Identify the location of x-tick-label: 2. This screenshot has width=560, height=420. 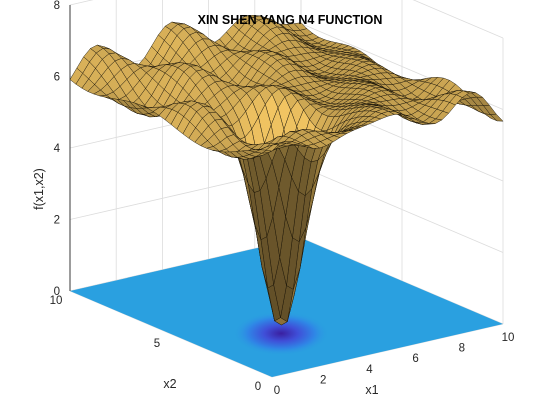
(323, 380).